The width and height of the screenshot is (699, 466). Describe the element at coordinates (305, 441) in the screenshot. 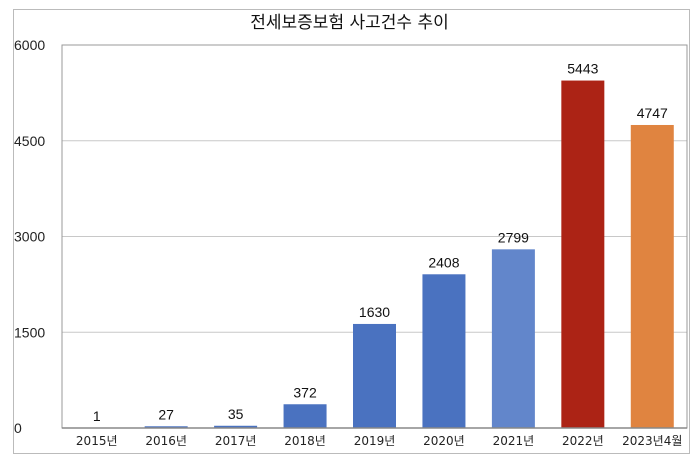

I see `x-tick-label: 2018년` at that location.